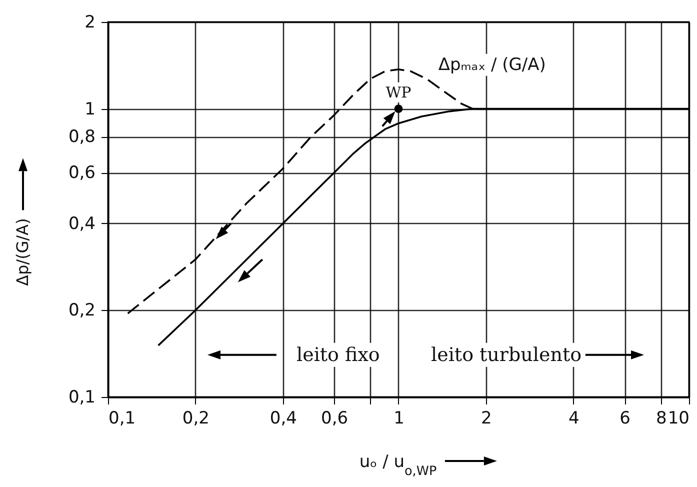 The image size is (697, 487). What do you see at coordinates (82, 137) in the screenshot?
I see `y-tick-label: 0,8` at bounding box center [82, 137].